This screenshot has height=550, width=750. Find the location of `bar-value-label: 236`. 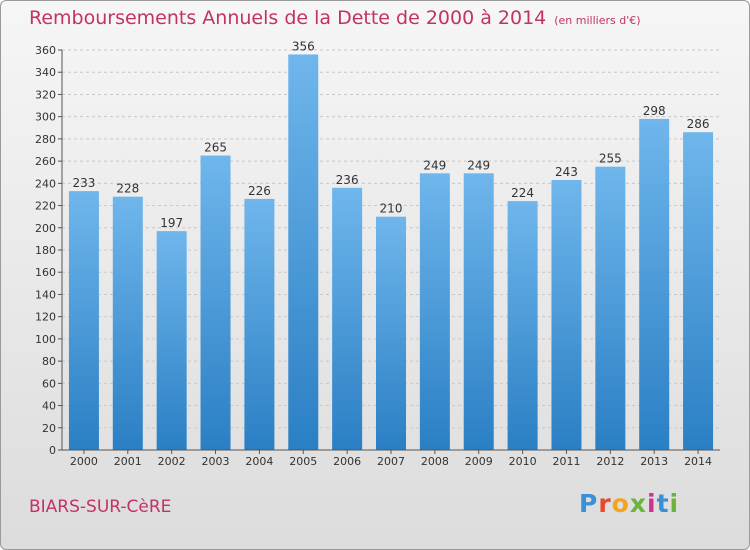

bar-value-label: 236 is located at coordinates (347, 180).